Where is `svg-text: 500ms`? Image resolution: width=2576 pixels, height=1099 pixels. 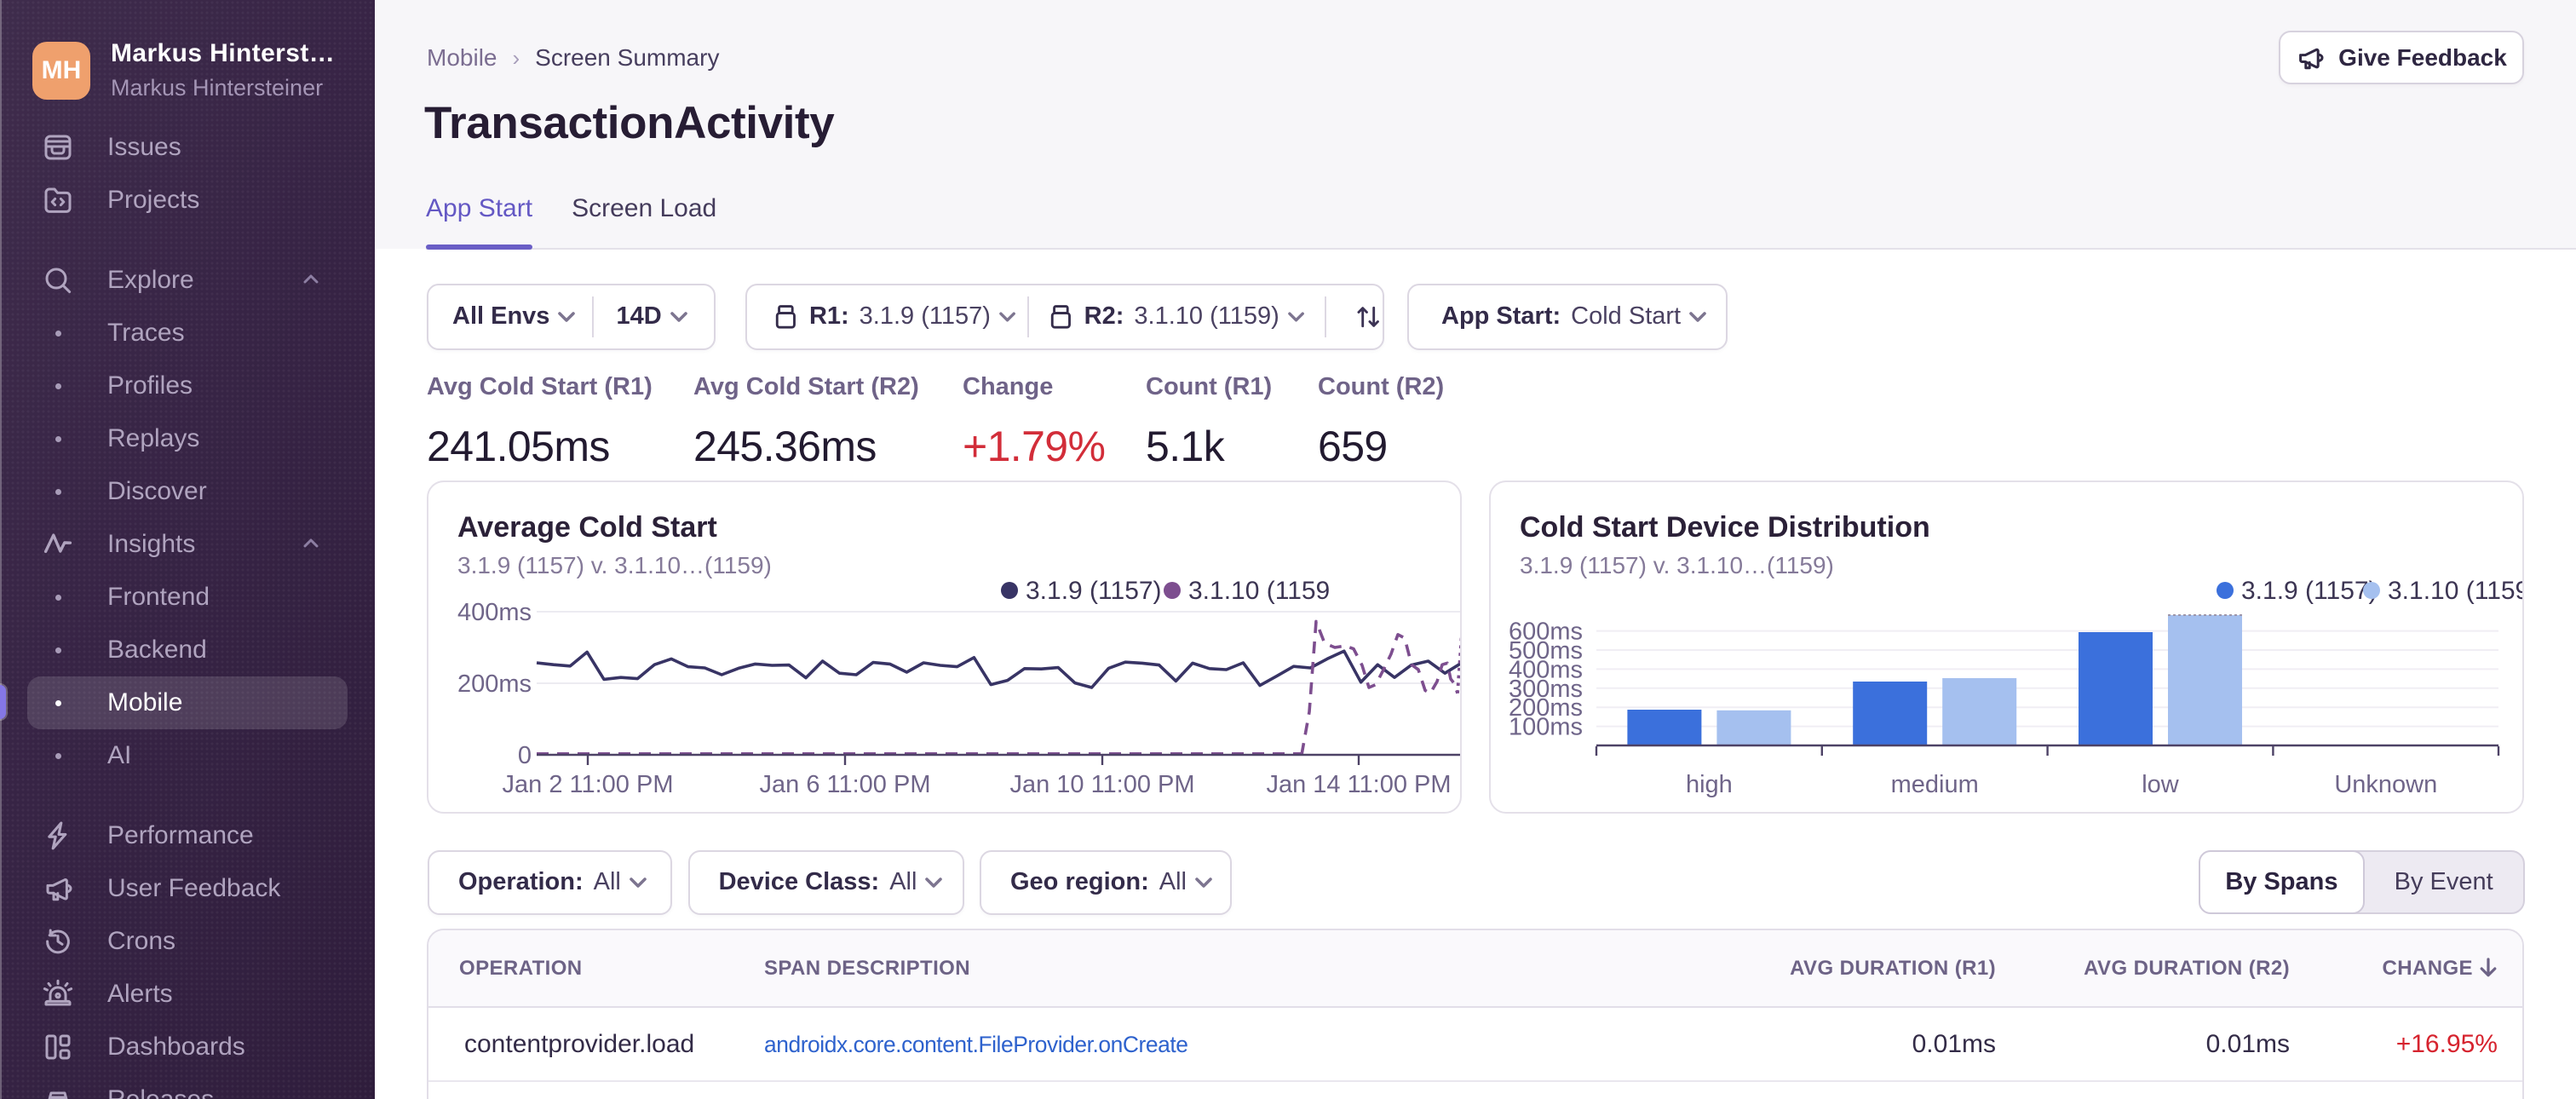 svg-text: 500ms is located at coordinates (1546, 651).